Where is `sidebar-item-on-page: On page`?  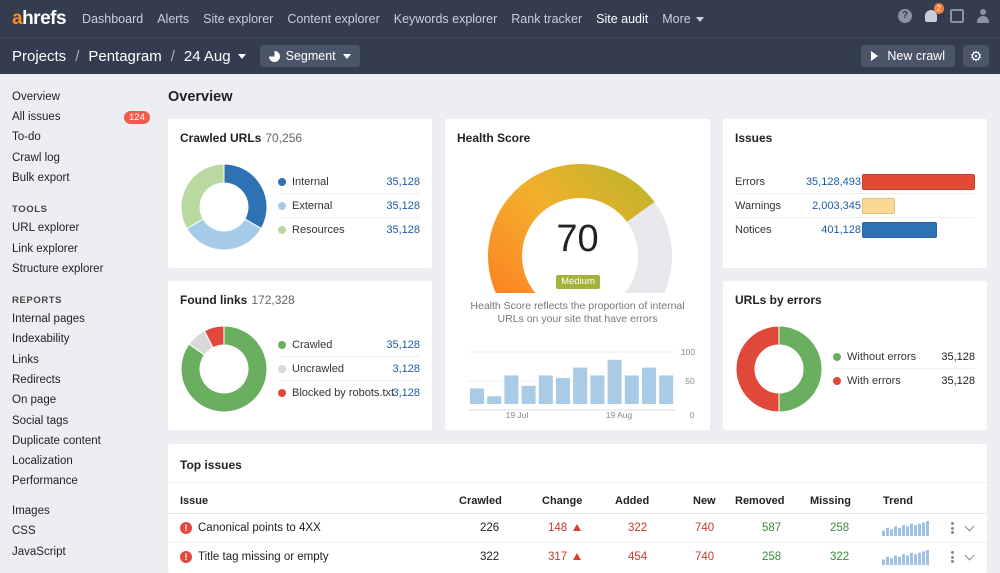
sidebar-item-on-page: On page is located at coordinates (34, 400).